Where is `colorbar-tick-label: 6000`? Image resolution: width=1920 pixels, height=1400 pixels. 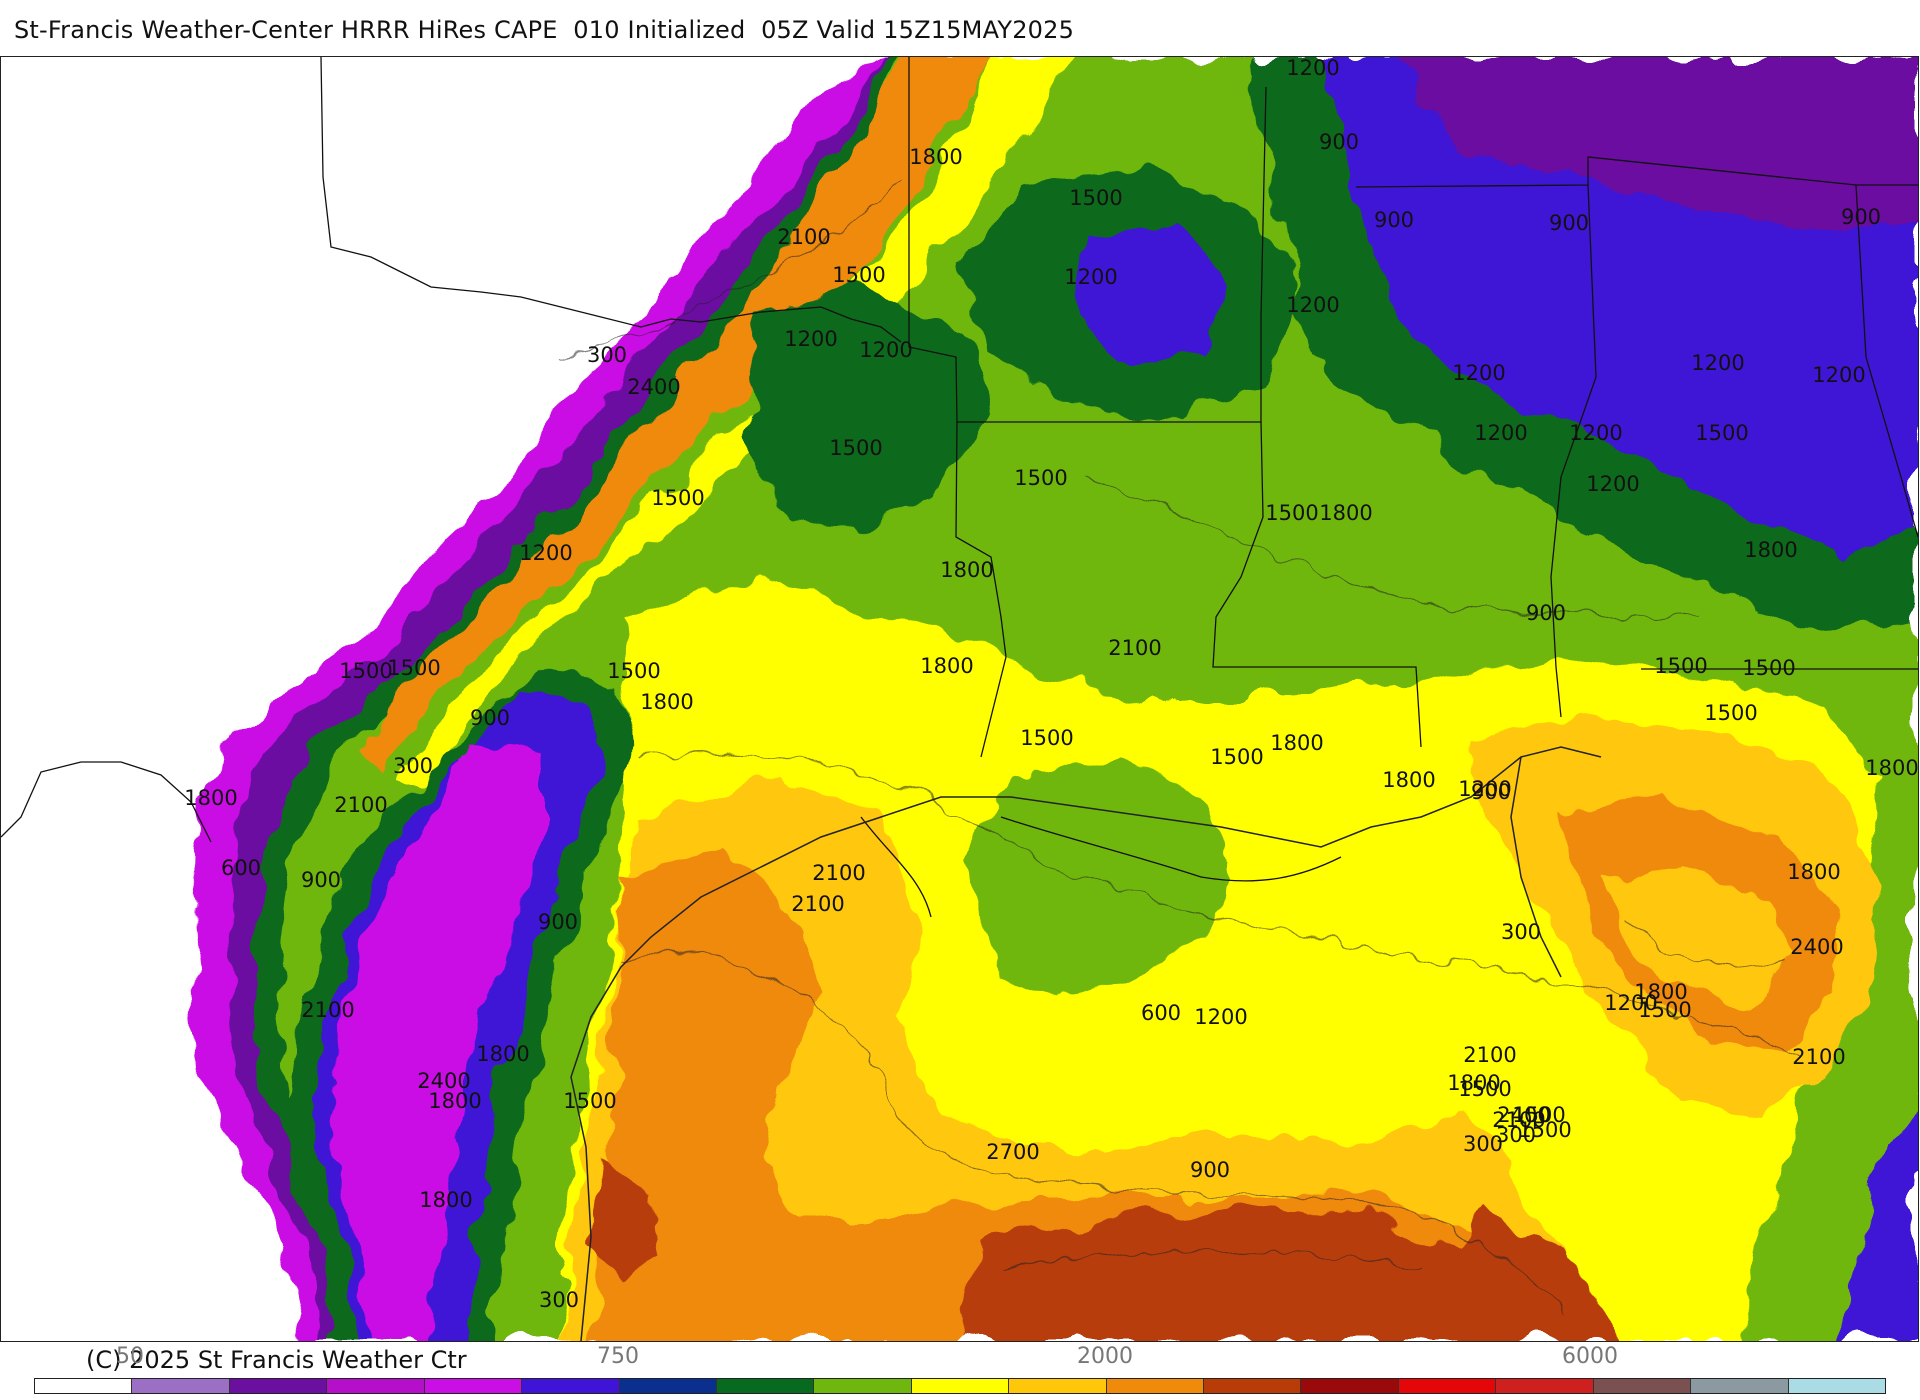
colorbar-tick-label: 6000 is located at coordinates (1590, 1356).